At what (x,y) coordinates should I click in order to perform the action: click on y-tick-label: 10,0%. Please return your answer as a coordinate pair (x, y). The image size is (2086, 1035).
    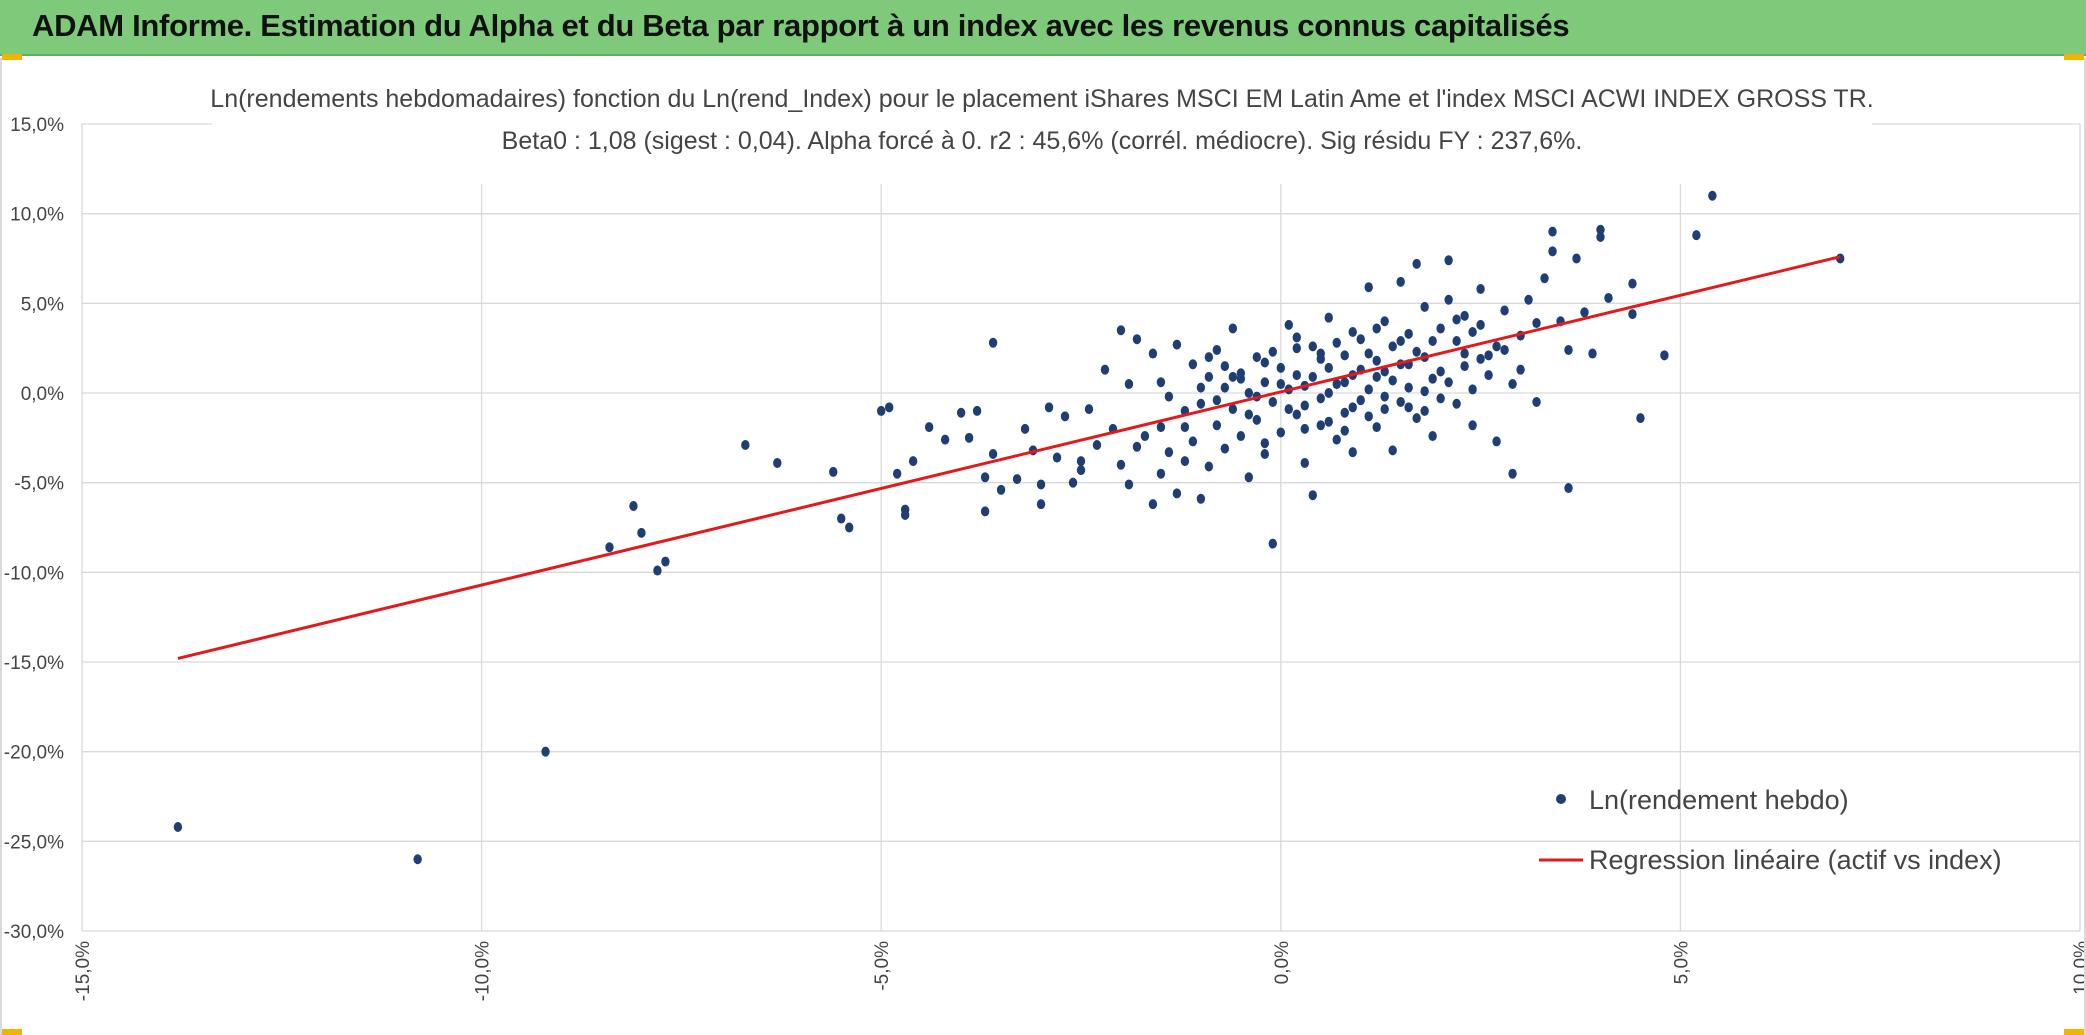
    Looking at the image, I should click on (37, 215).